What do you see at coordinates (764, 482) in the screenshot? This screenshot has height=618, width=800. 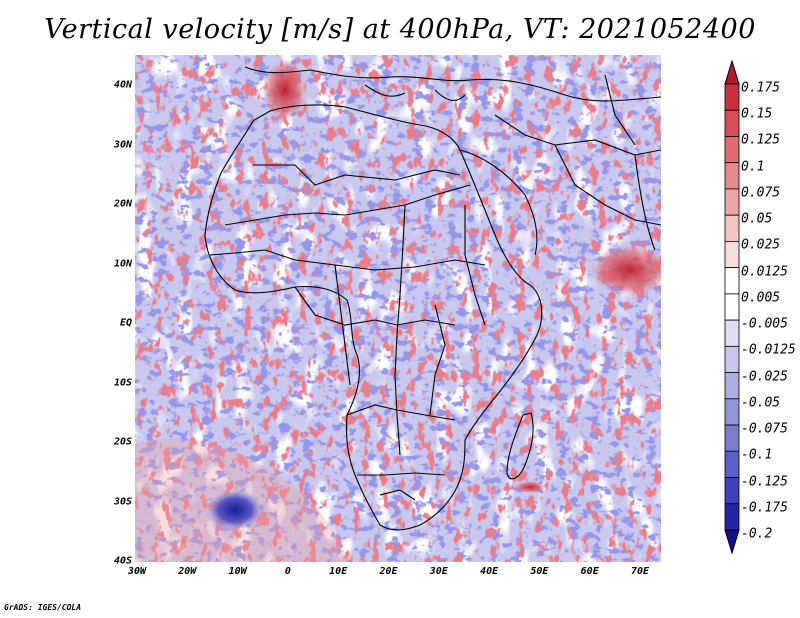 I see `colorbar-label: -0.125` at bounding box center [764, 482].